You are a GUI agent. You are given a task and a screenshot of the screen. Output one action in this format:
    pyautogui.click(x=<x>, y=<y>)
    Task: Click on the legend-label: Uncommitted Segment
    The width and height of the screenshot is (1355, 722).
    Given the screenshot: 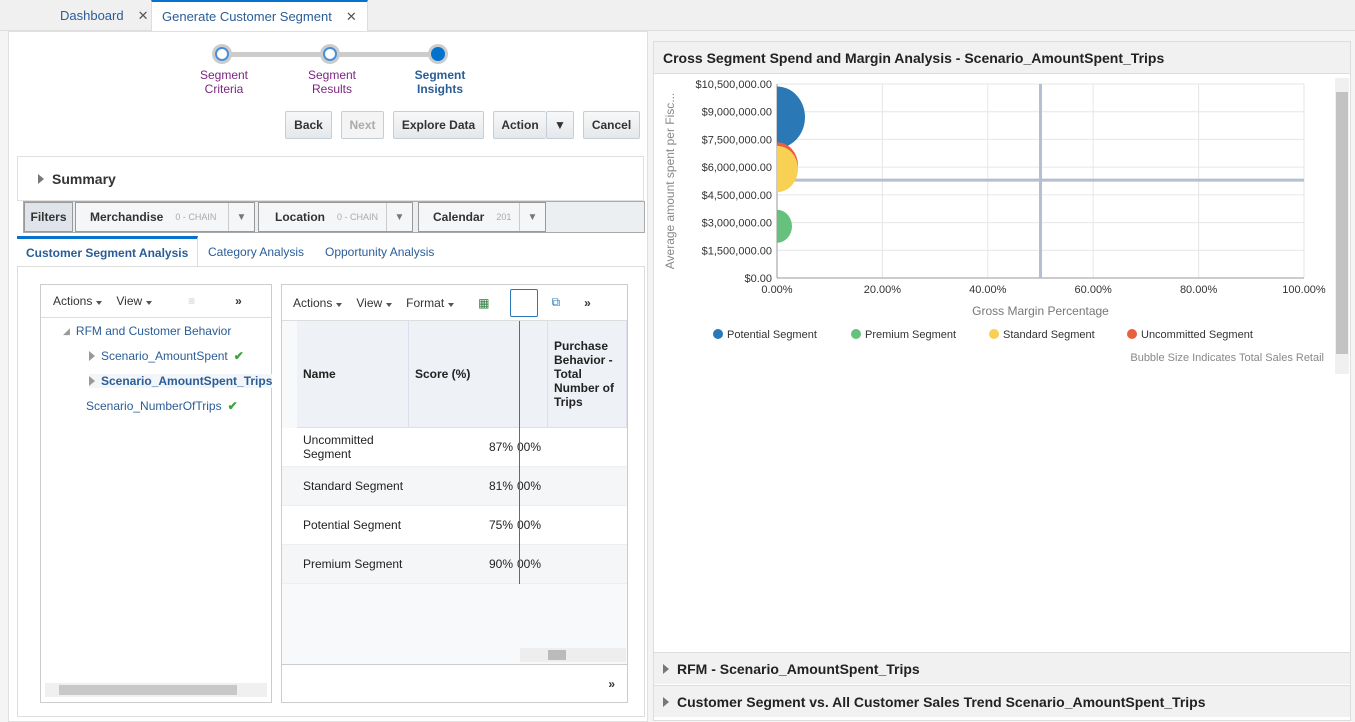 What is the action you would take?
    pyautogui.click(x=1197, y=335)
    